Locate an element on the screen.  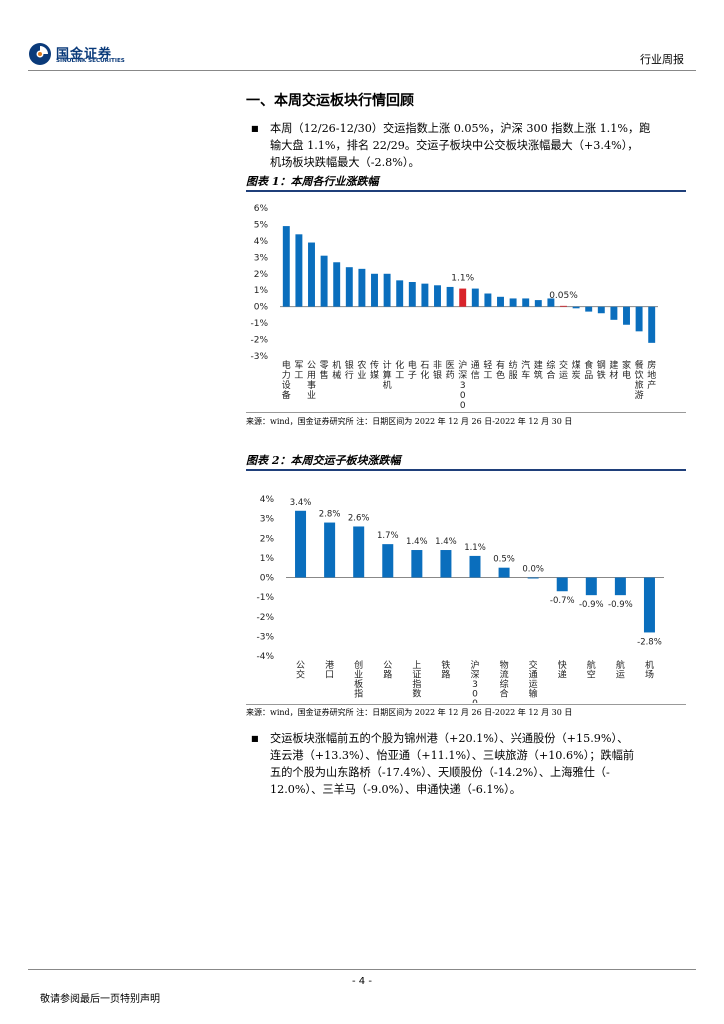
x-tick-label: 家电 is located at coordinates (626, 370).